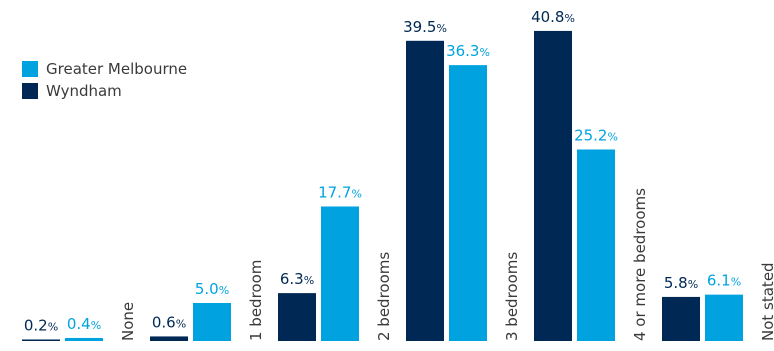 This screenshot has width=774, height=351. What do you see at coordinates (212, 289) in the screenshot?
I see `data-label-greater-melbourne-1-bedroom: 5.0%` at bounding box center [212, 289].